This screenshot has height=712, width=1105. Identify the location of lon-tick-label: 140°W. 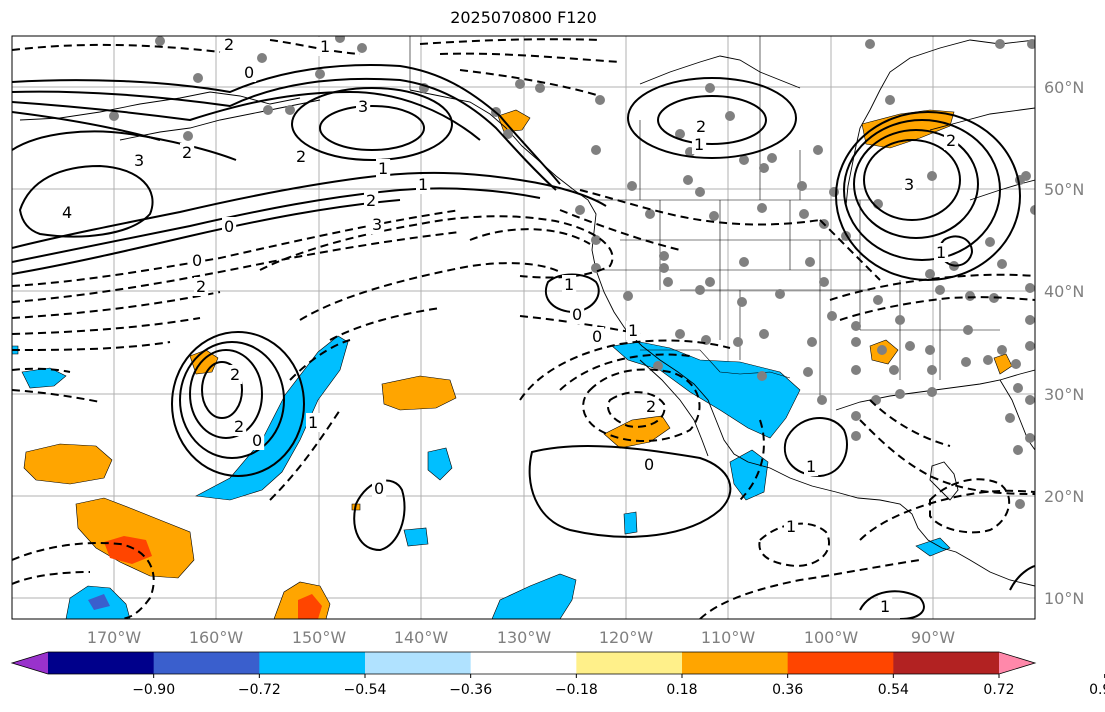
(421, 637).